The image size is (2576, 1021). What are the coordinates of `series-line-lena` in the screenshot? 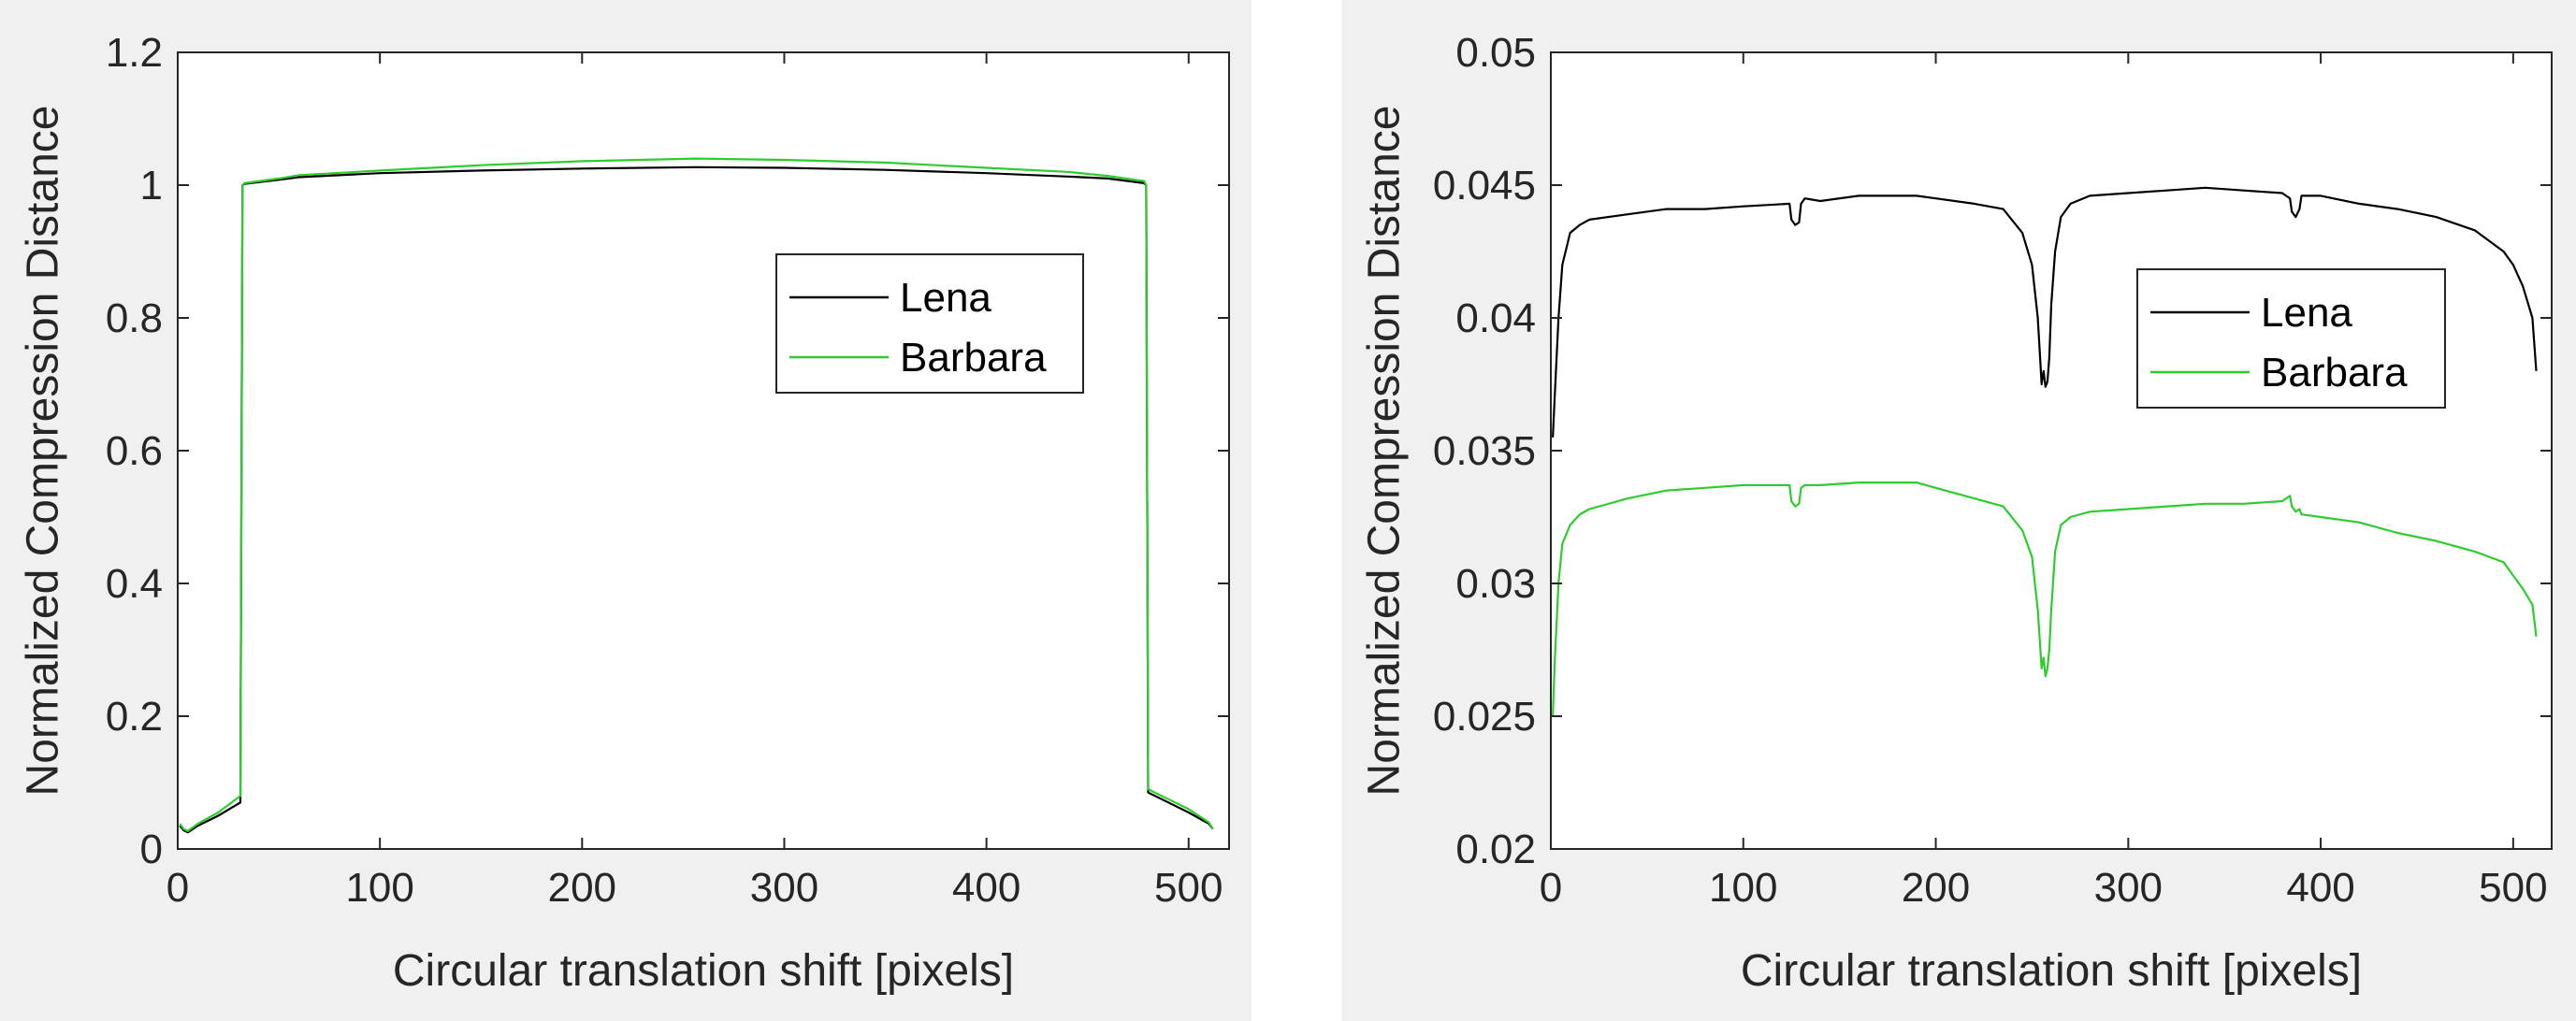 It's located at (2045, 312).